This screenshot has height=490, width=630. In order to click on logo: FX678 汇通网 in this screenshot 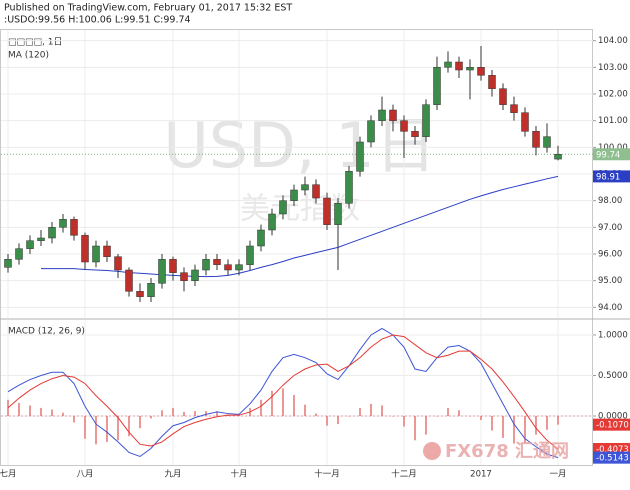, I will do `click(496, 451)`.